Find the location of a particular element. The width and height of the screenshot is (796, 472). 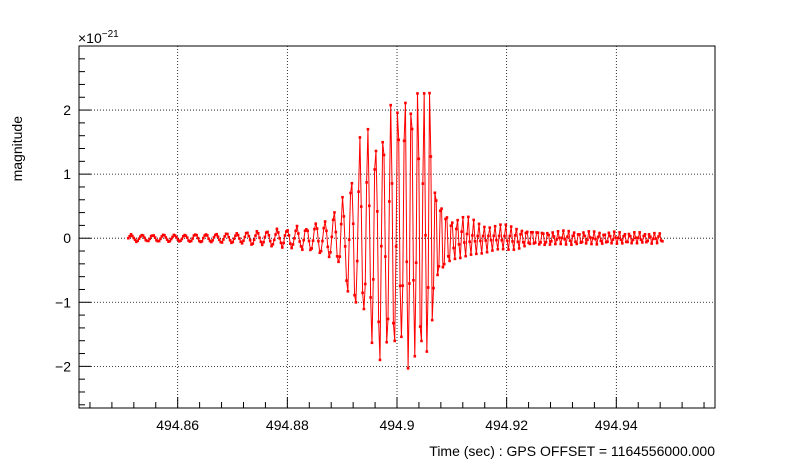

y-tick-label: 2 is located at coordinates (67, 110).